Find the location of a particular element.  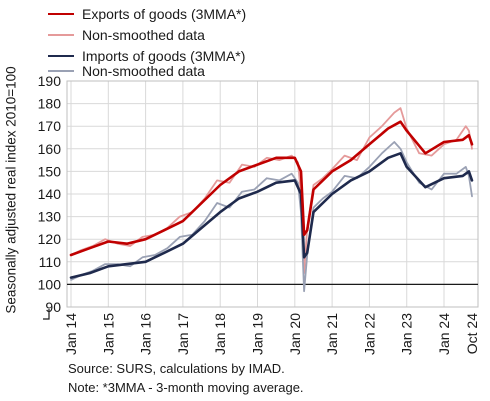

x-tick-label: Jan 18 is located at coordinates (220, 334).